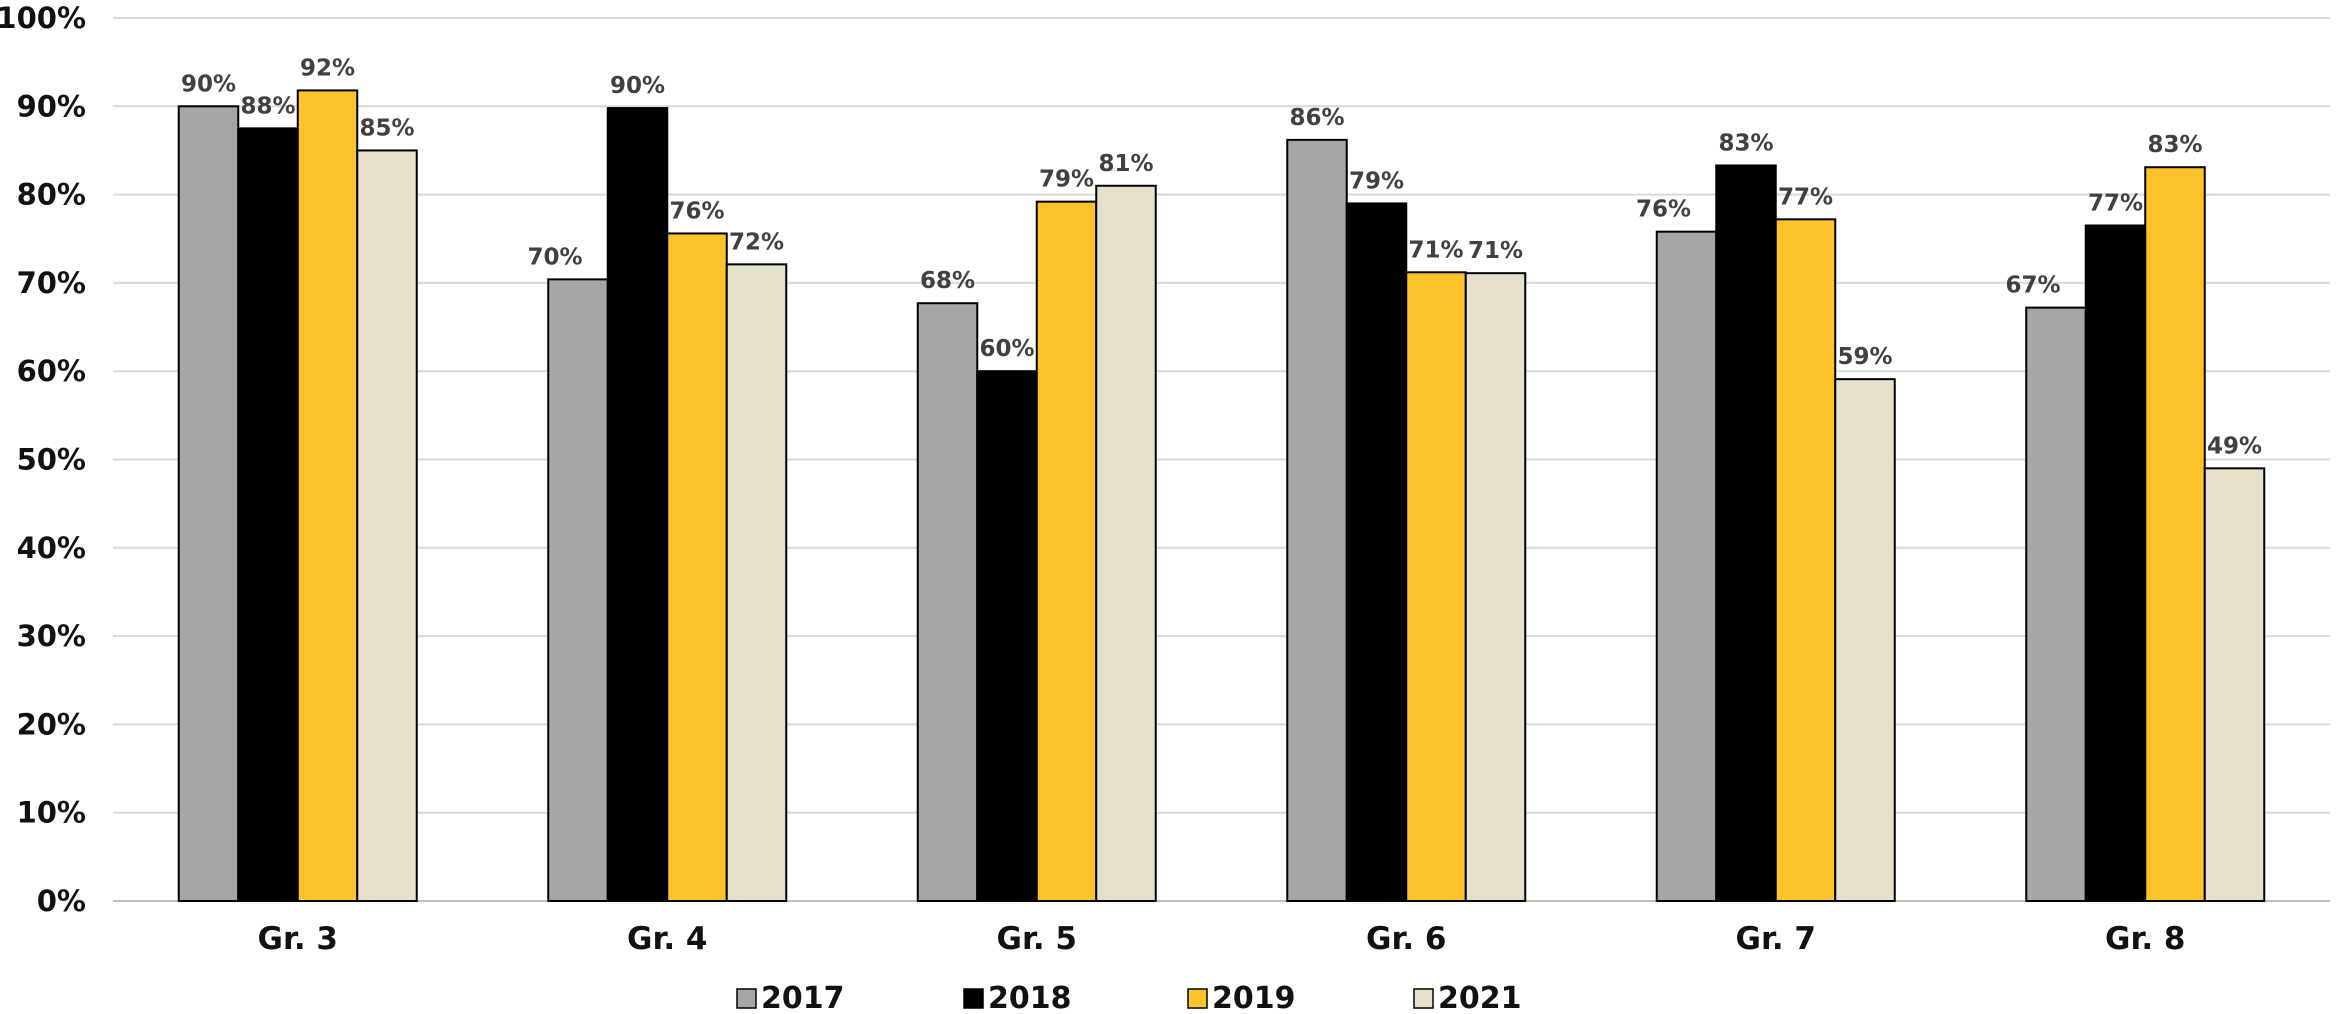 The image size is (2336, 1014). I want to click on y-tick-label: 10%, so click(51, 813).